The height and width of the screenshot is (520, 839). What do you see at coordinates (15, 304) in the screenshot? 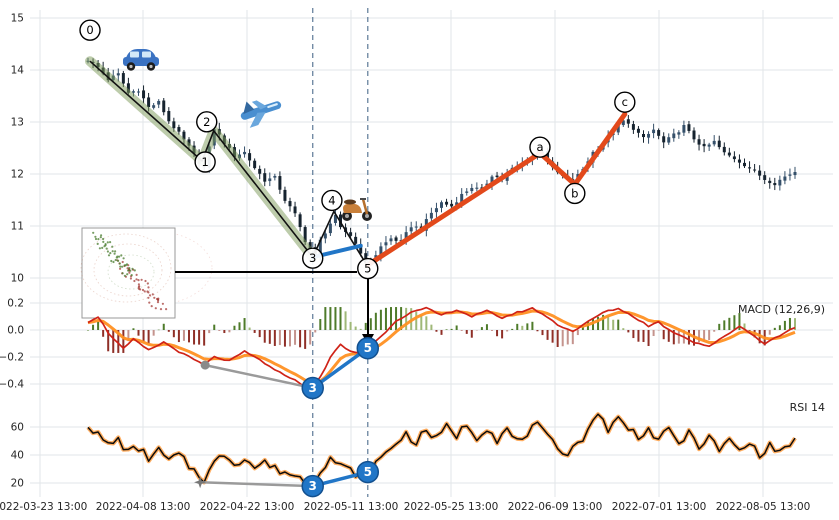
I see `macd-tick-label: 0.2` at bounding box center [15, 304].